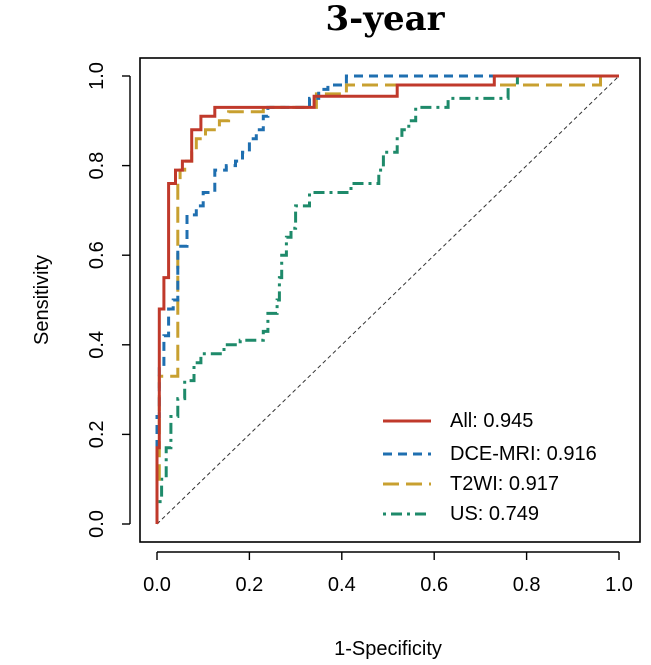  Describe the element at coordinates (97, 255) in the screenshot. I see `y-tick-label: 0.6` at that location.